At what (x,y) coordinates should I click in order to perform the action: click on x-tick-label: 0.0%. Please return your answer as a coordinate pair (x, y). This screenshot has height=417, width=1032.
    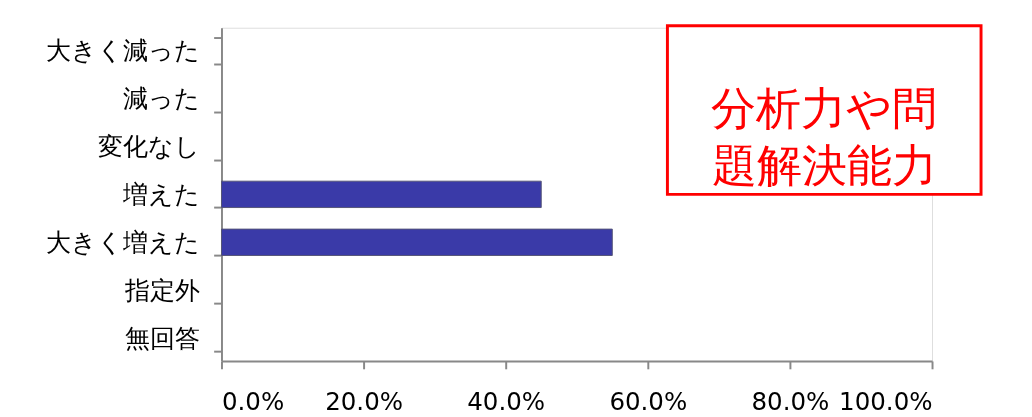
    Looking at the image, I should click on (253, 402).